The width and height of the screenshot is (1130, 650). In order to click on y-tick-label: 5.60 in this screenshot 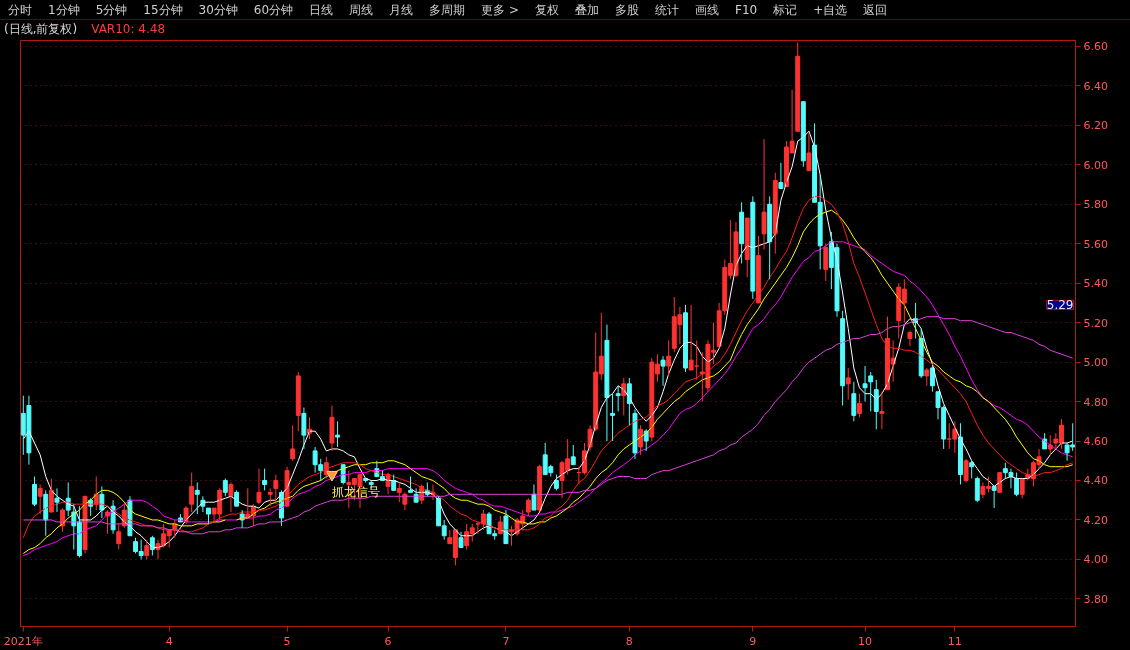, I will do `click(1095, 244)`.